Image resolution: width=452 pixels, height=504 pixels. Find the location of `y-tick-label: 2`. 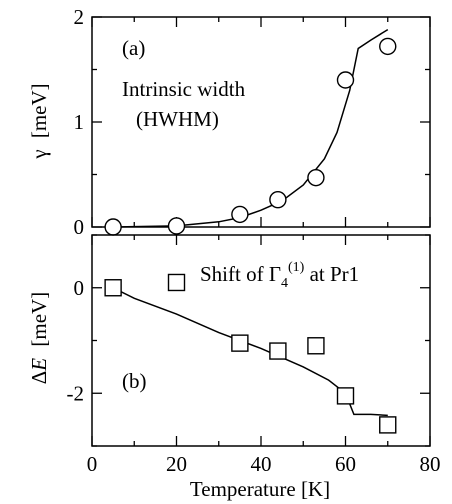

y-tick-label: 2 is located at coordinates (79, 17).